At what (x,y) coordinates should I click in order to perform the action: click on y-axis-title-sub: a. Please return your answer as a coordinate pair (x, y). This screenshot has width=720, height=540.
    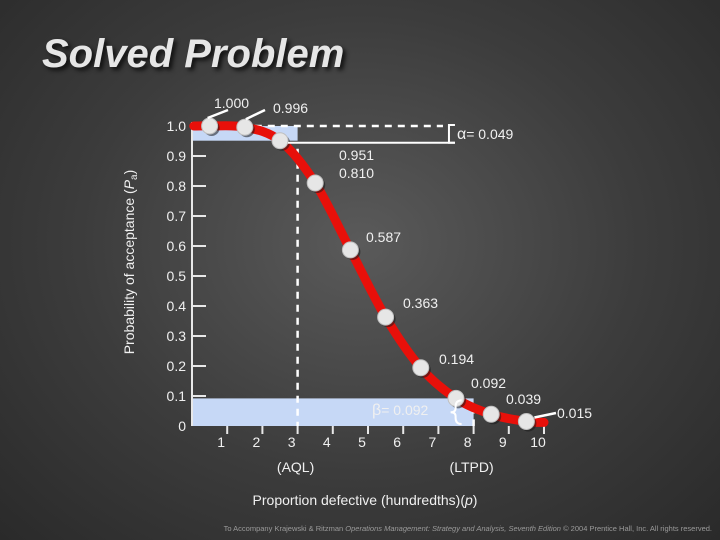
    Looking at the image, I should click on (134, 177).